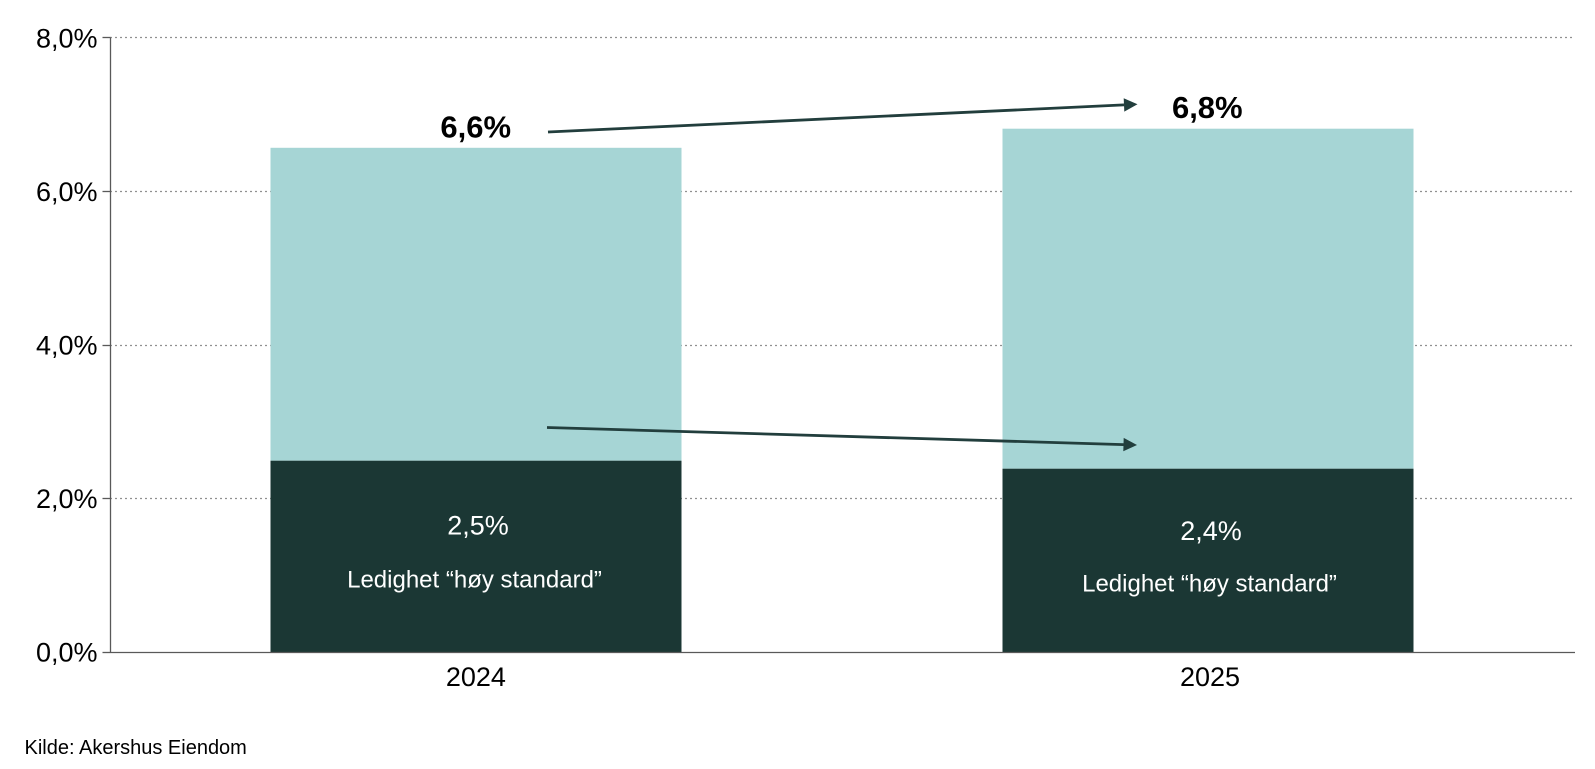 The height and width of the screenshot is (769, 1595). Describe the element at coordinates (475, 127) in the screenshot. I see `svg-text: 6,6%` at that location.